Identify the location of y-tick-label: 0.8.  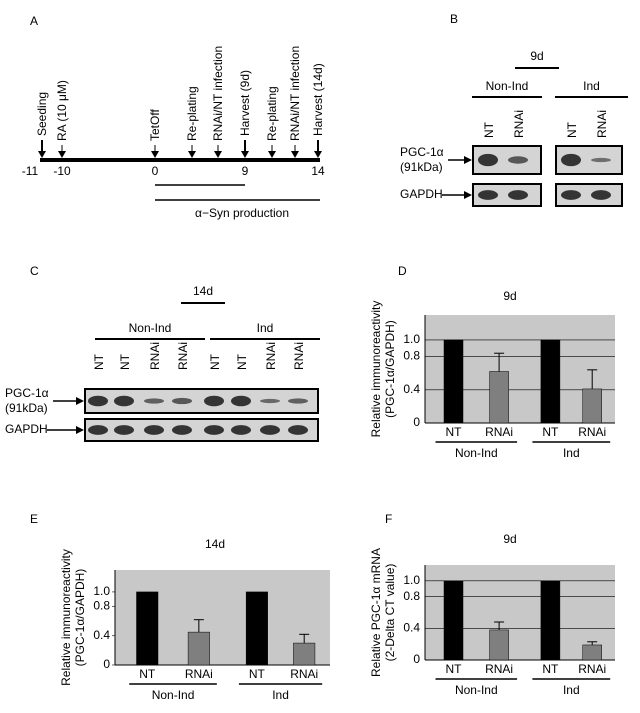
(411, 356).